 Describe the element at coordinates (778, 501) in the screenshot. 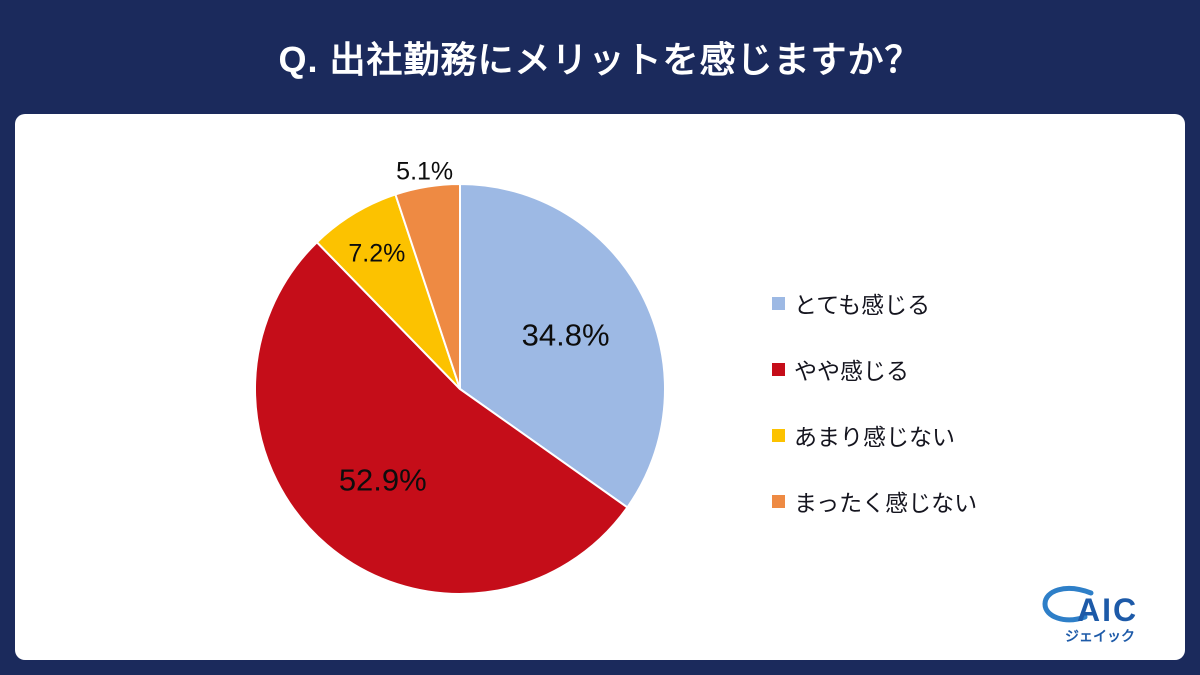

I see `legend-swatch-not-at-all` at that location.